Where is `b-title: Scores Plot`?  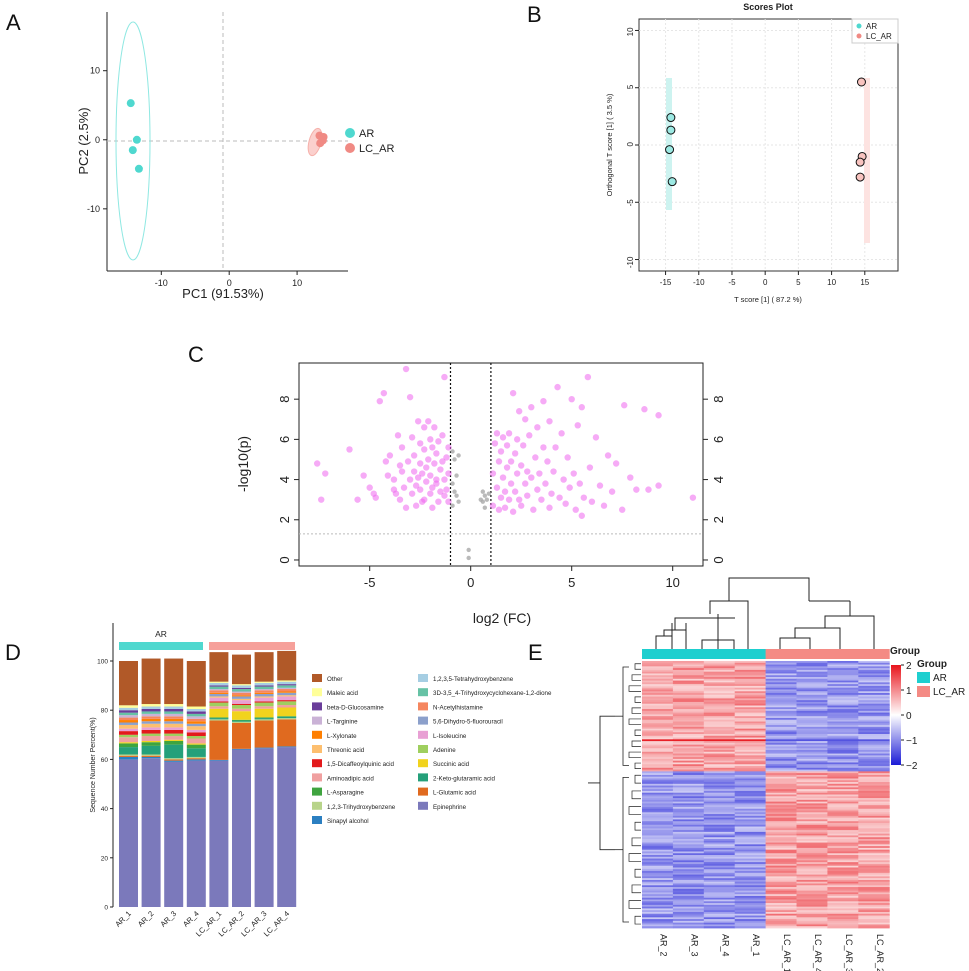
b-title: Scores Plot is located at coordinates (768, 7).